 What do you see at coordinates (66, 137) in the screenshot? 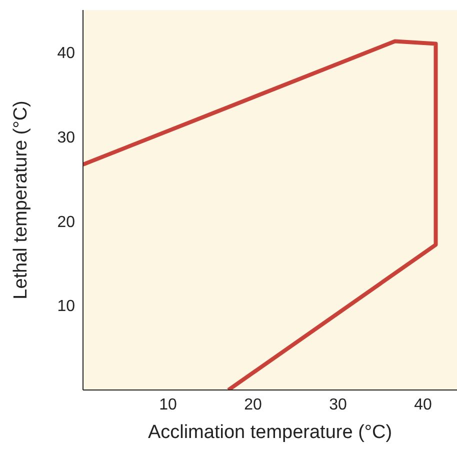
I see `y-tick-label: 30` at bounding box center [66, 137].